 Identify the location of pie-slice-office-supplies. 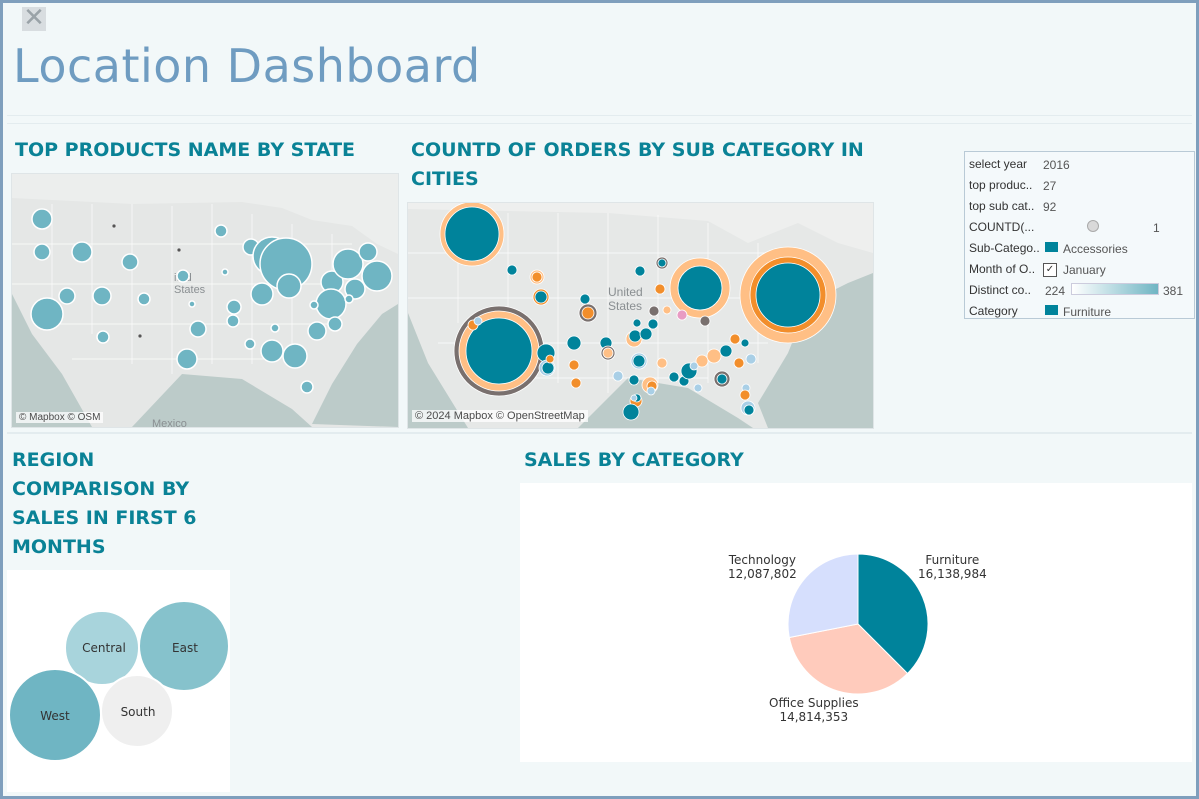
(848, 659).